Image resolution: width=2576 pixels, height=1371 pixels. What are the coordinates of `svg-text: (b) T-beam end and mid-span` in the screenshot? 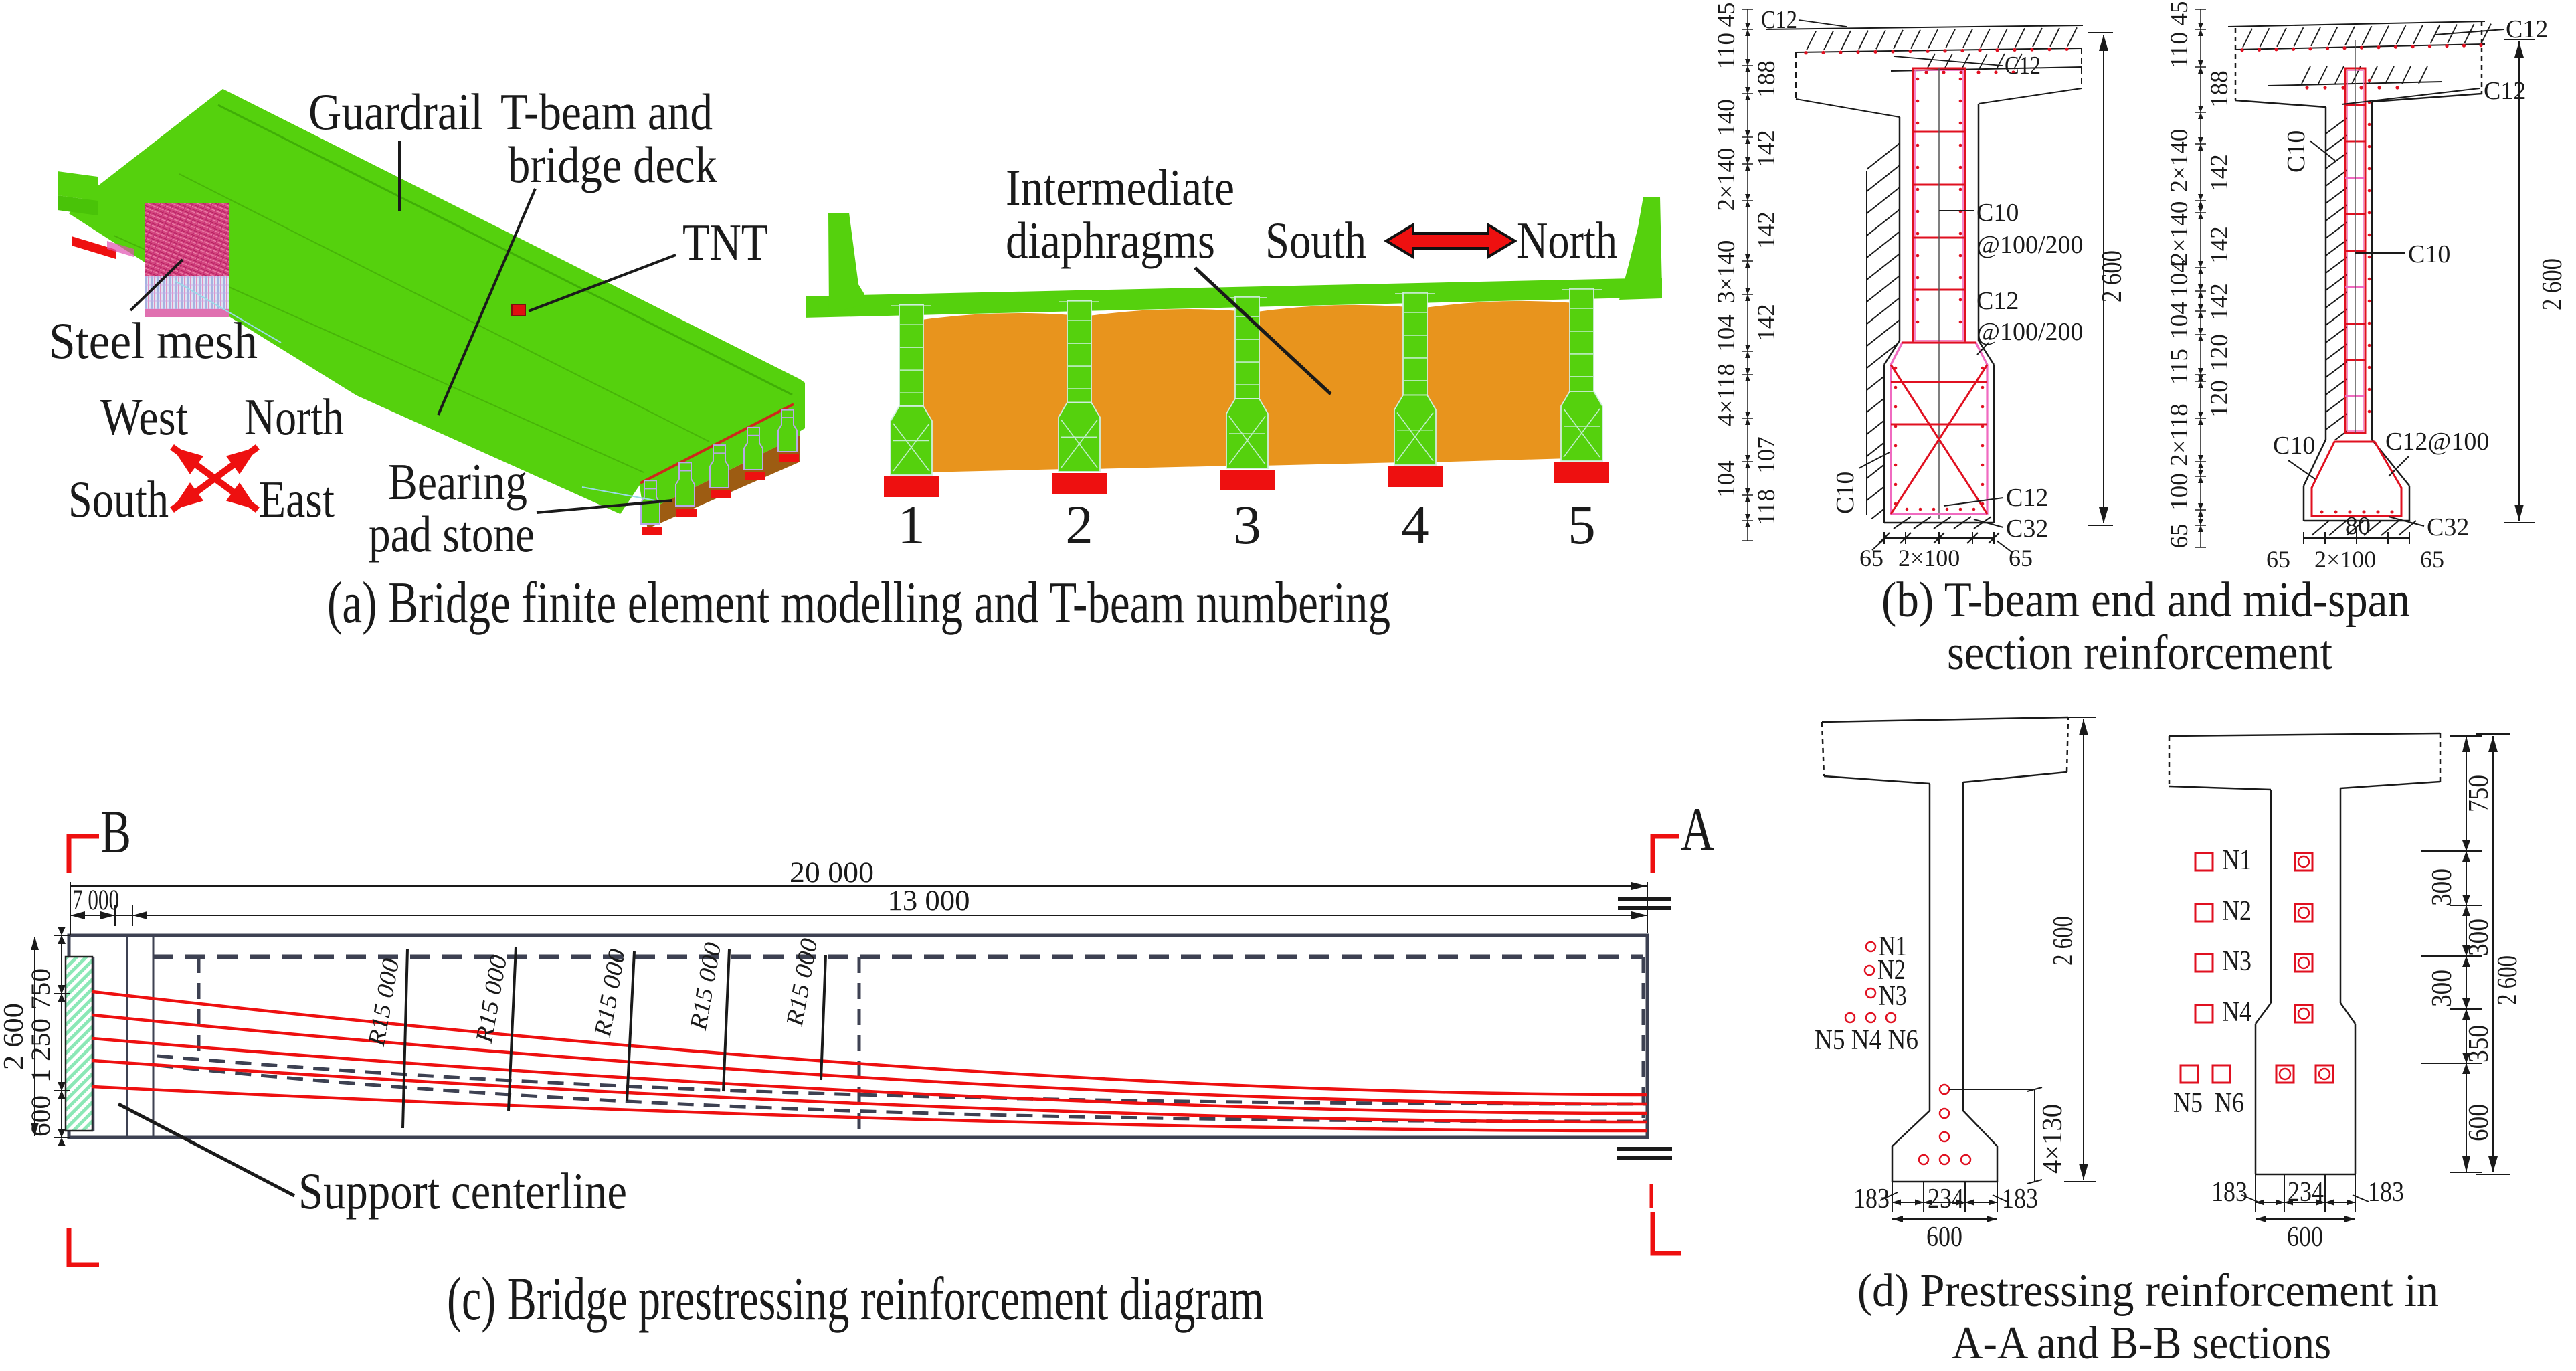 It's located at (2145, 601).